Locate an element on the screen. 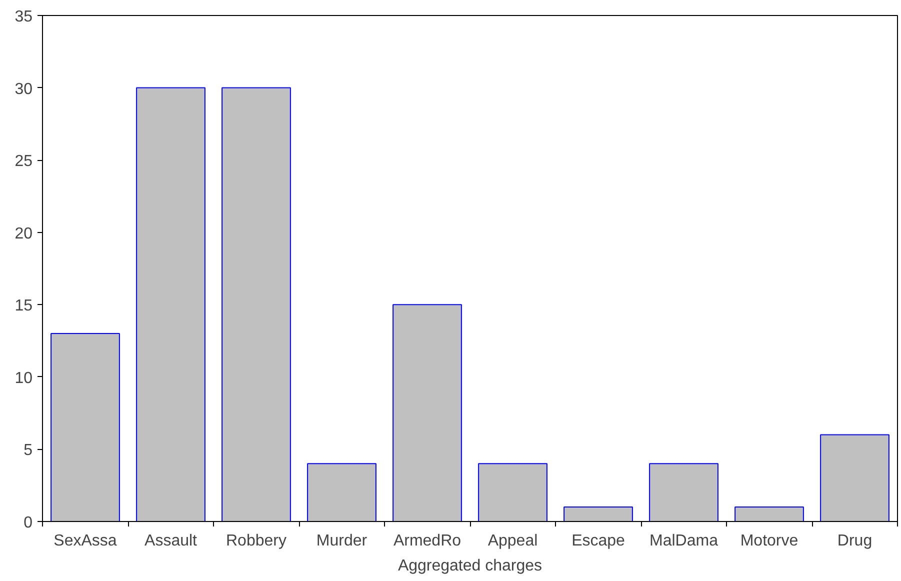  y-tick-label: 15 is located at coordinates (23, 306).